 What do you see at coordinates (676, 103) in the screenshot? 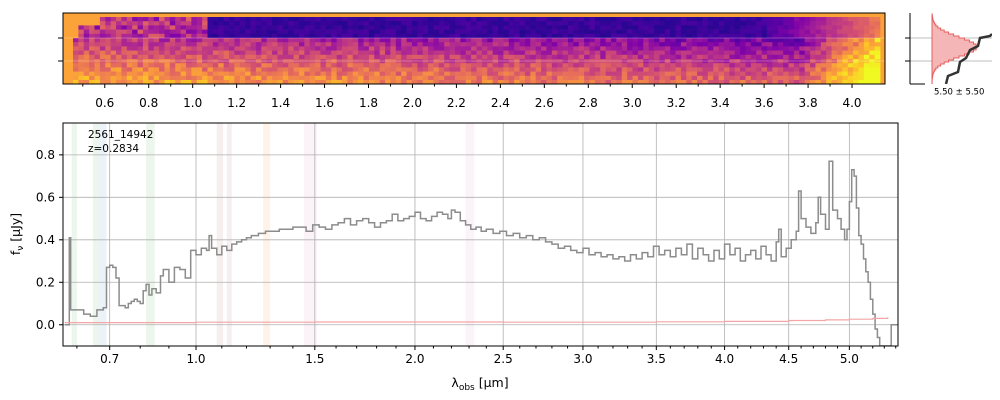
I see `spectrum-2d-xtick-label: 3.2` at bounding box center [676, 103].